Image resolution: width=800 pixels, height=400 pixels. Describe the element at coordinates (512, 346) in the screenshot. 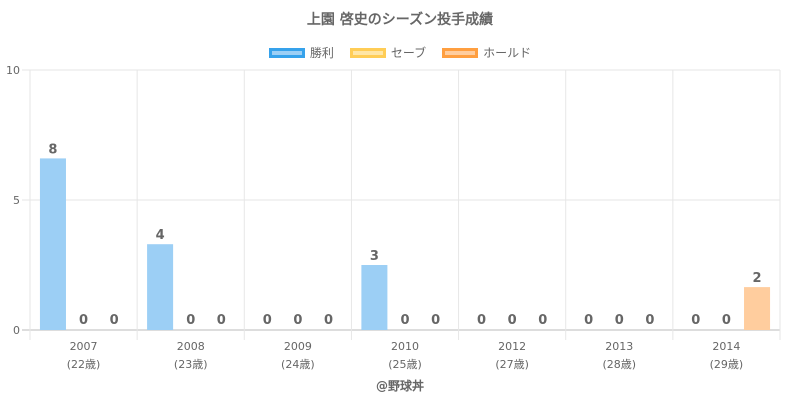

I see `x-tick-label: 2012` at that location.